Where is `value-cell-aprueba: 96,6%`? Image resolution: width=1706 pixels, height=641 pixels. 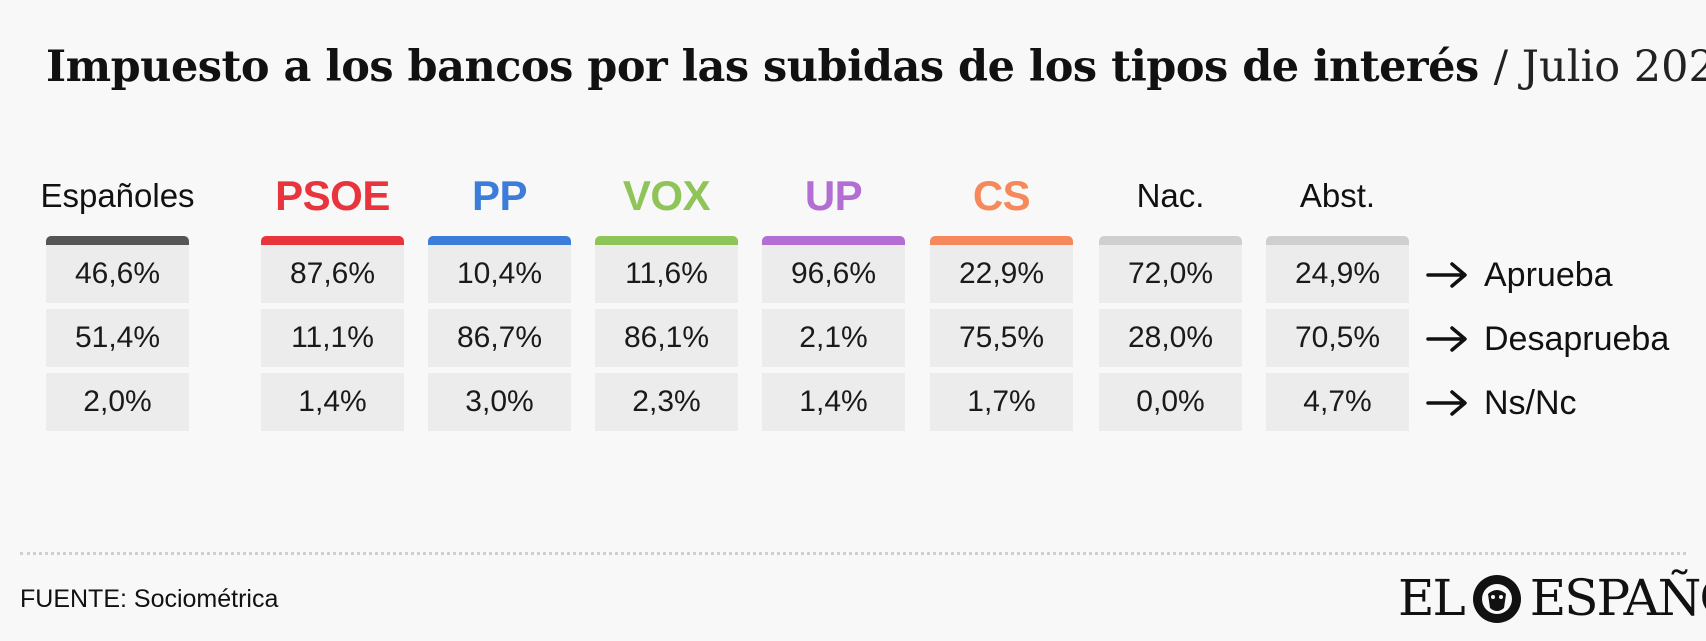 value-cell-aprueba: 96,6% is located at coordinates (833, 274).